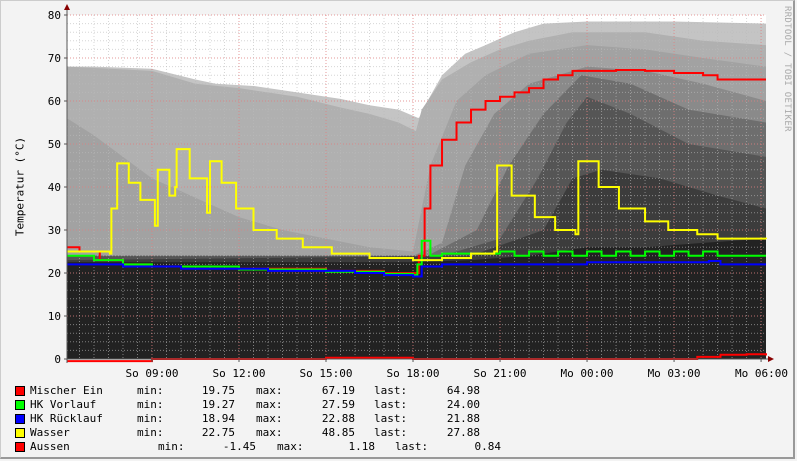 This screenshot has width=797, height=461. What do you see at coordinates (413, 373) in the screenshot?
I see `x-tick-label: So 18:00` at bounding box center [413, 373].